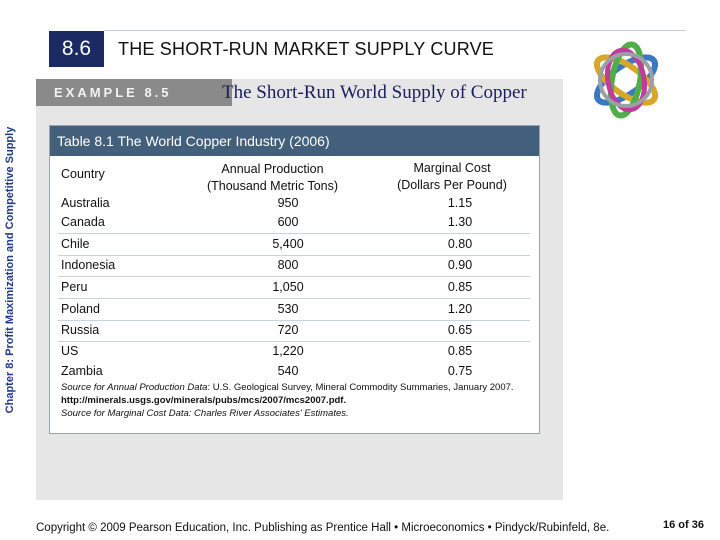 Image resolution: width=720 pixels, height=540 pixels. Describe the element at coordinates (288, 309) in the screenshot. I see `row-production: 530` at that location.